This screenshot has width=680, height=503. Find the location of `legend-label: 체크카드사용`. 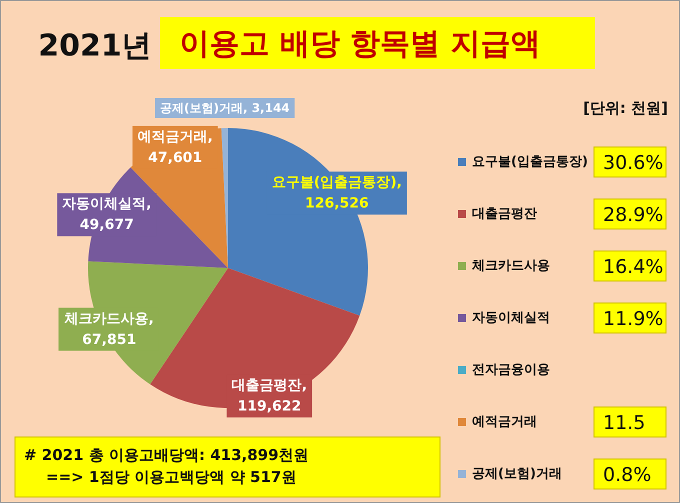

legend-label: 체크카드사용 is located at coordinates (510, 266).